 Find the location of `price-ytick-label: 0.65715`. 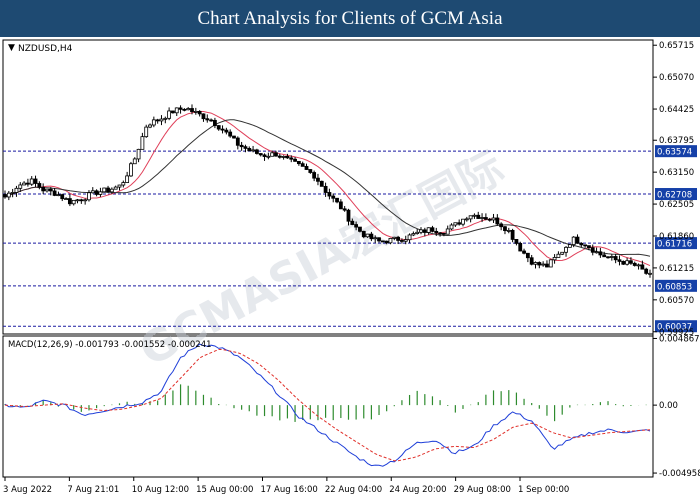

price-ytick-label: 0.65715 is located at coordinates (676, 46).